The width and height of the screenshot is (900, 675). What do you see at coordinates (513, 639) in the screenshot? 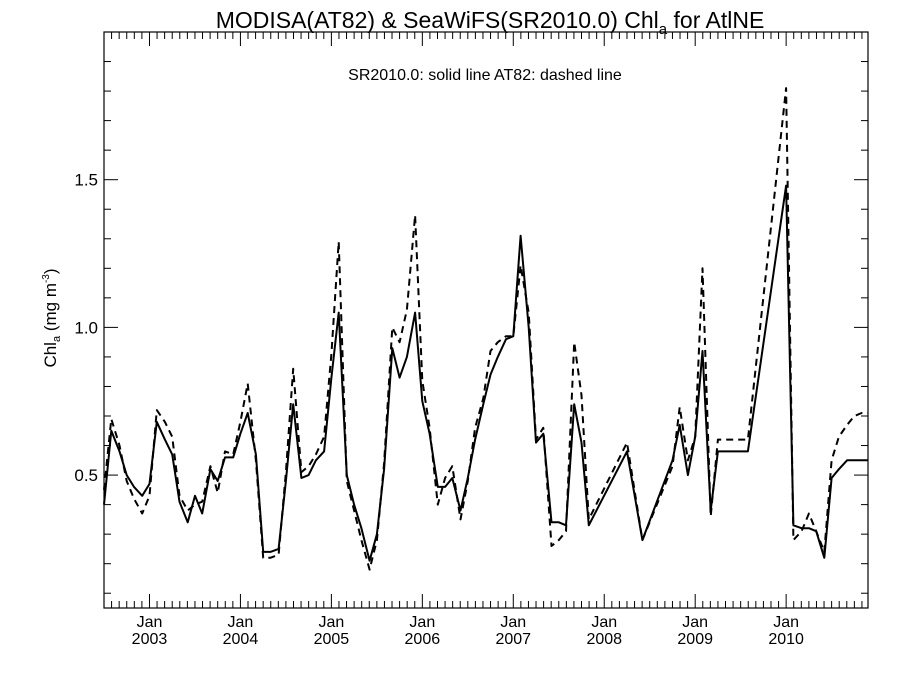
I see `x-tick-year-4: 2007` at bounding box center [513, 639].